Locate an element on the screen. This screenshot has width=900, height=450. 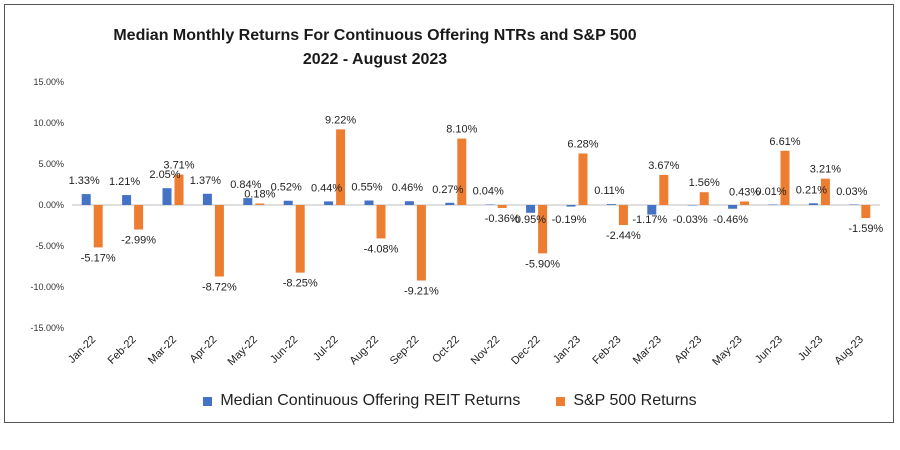
x-tick-label: Jun-22 is located at coordinates (284, 350).